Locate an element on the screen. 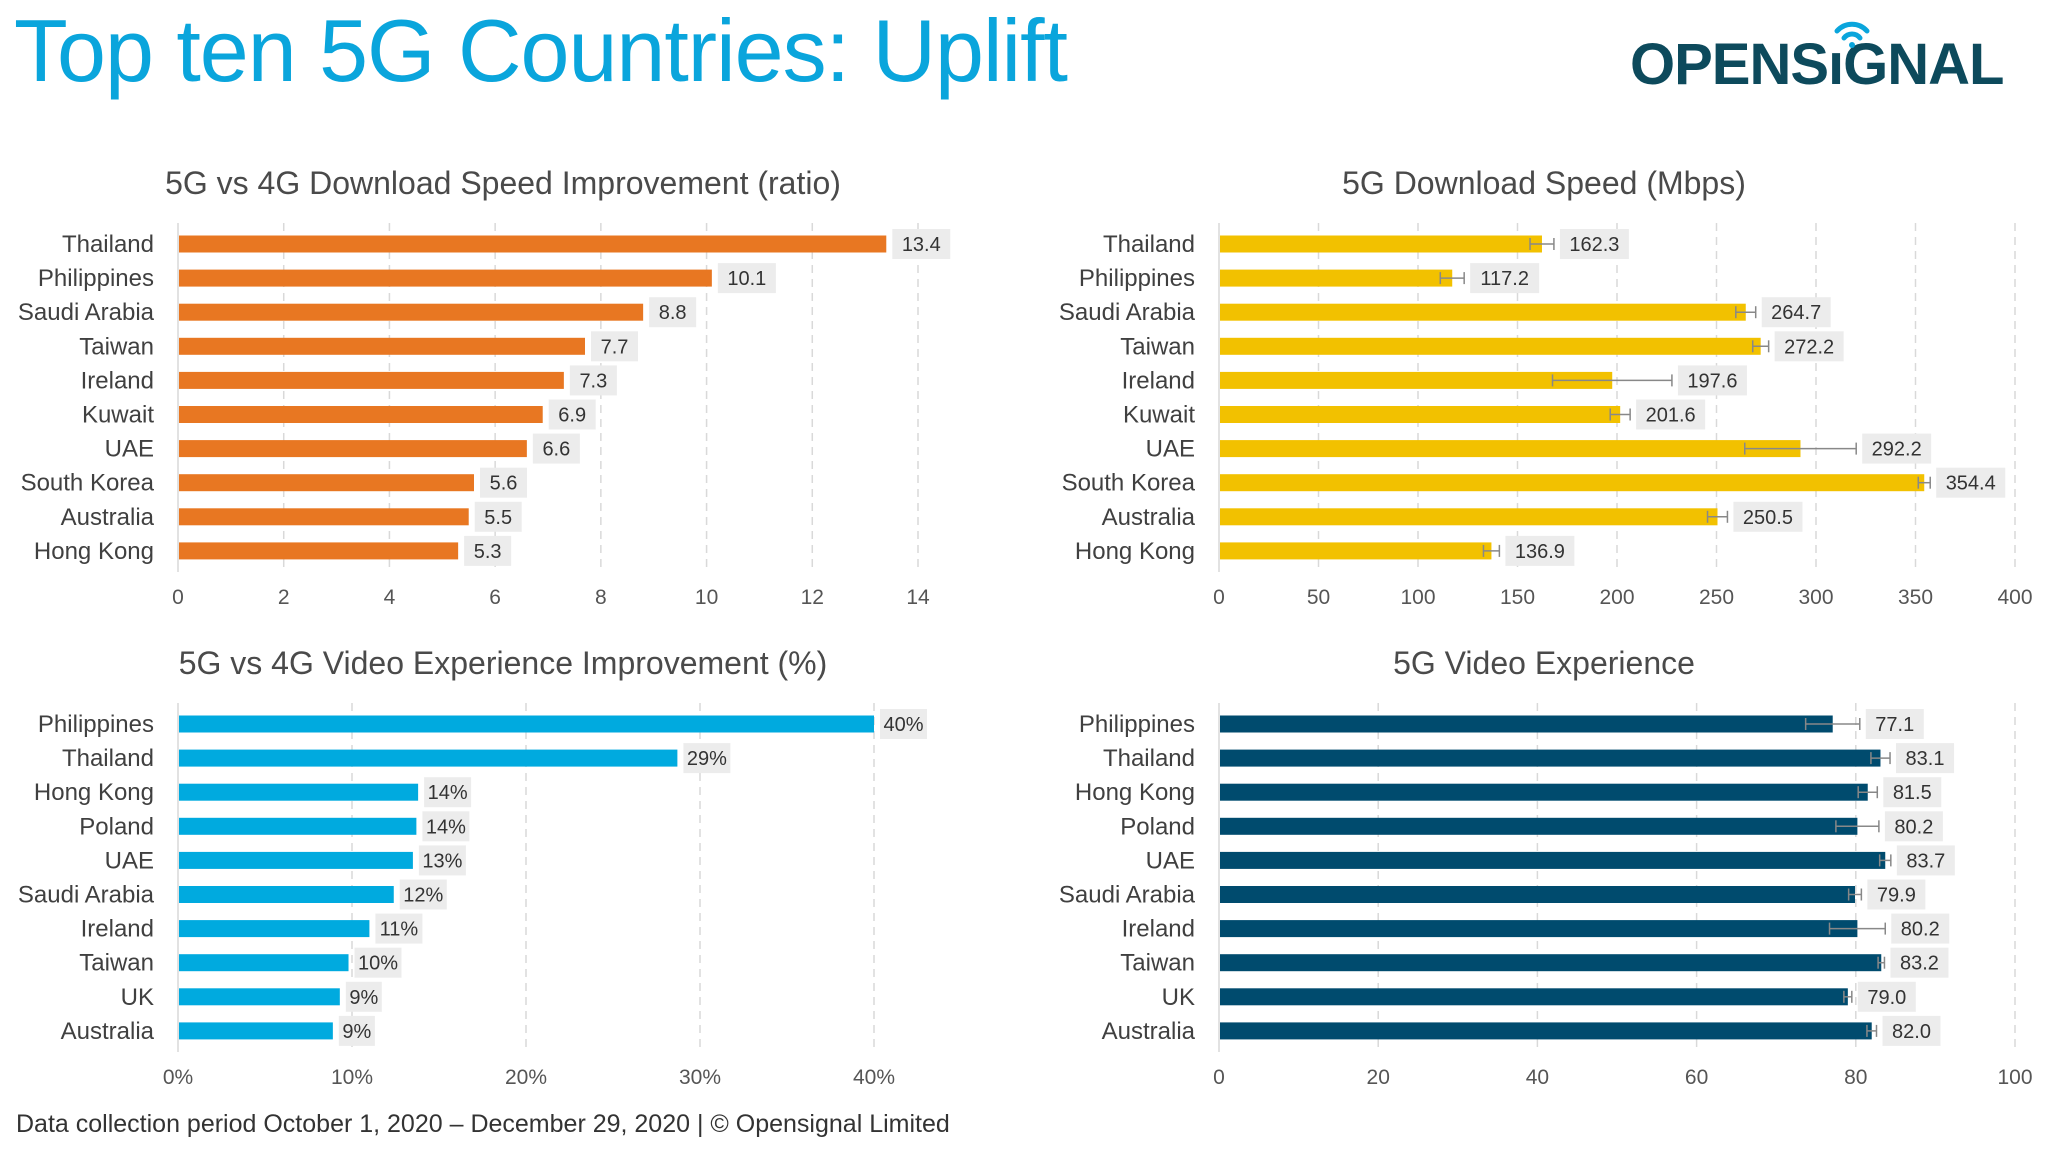  value-label: 197.6 is located at coordinates (1712, 381).